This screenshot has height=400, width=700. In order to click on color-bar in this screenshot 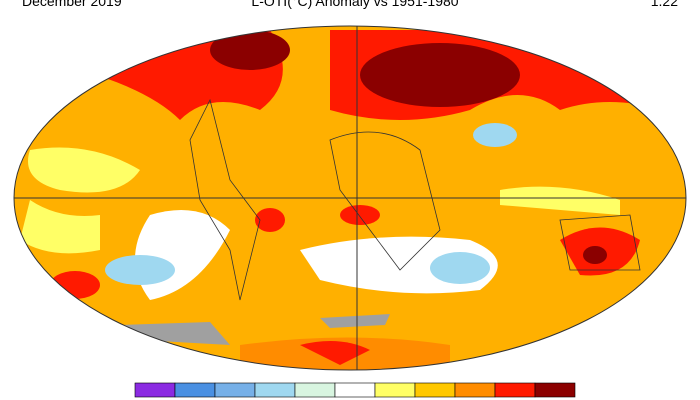, I will do `click(355, 390)`.